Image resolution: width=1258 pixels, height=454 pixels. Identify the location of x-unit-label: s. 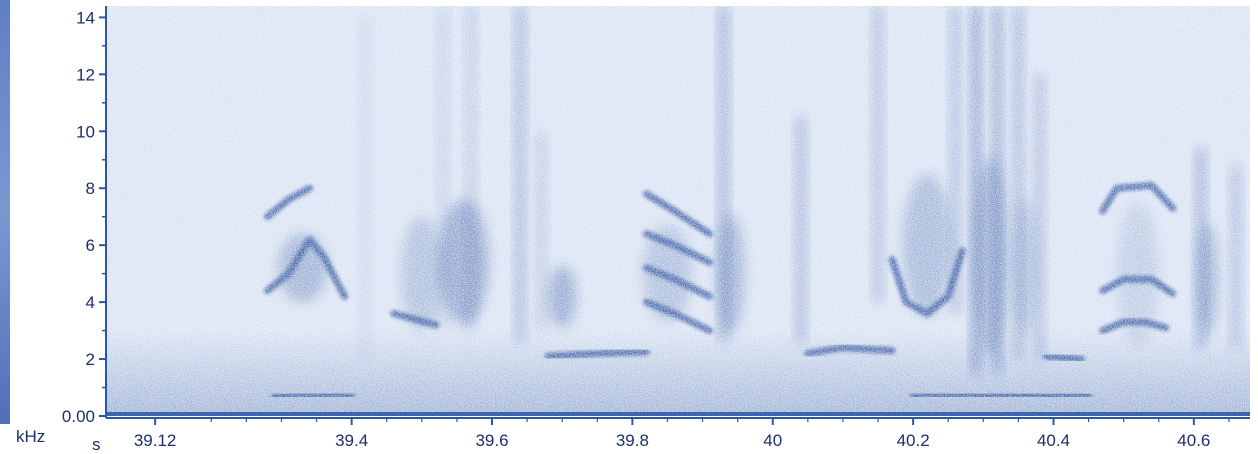
(96, 444).